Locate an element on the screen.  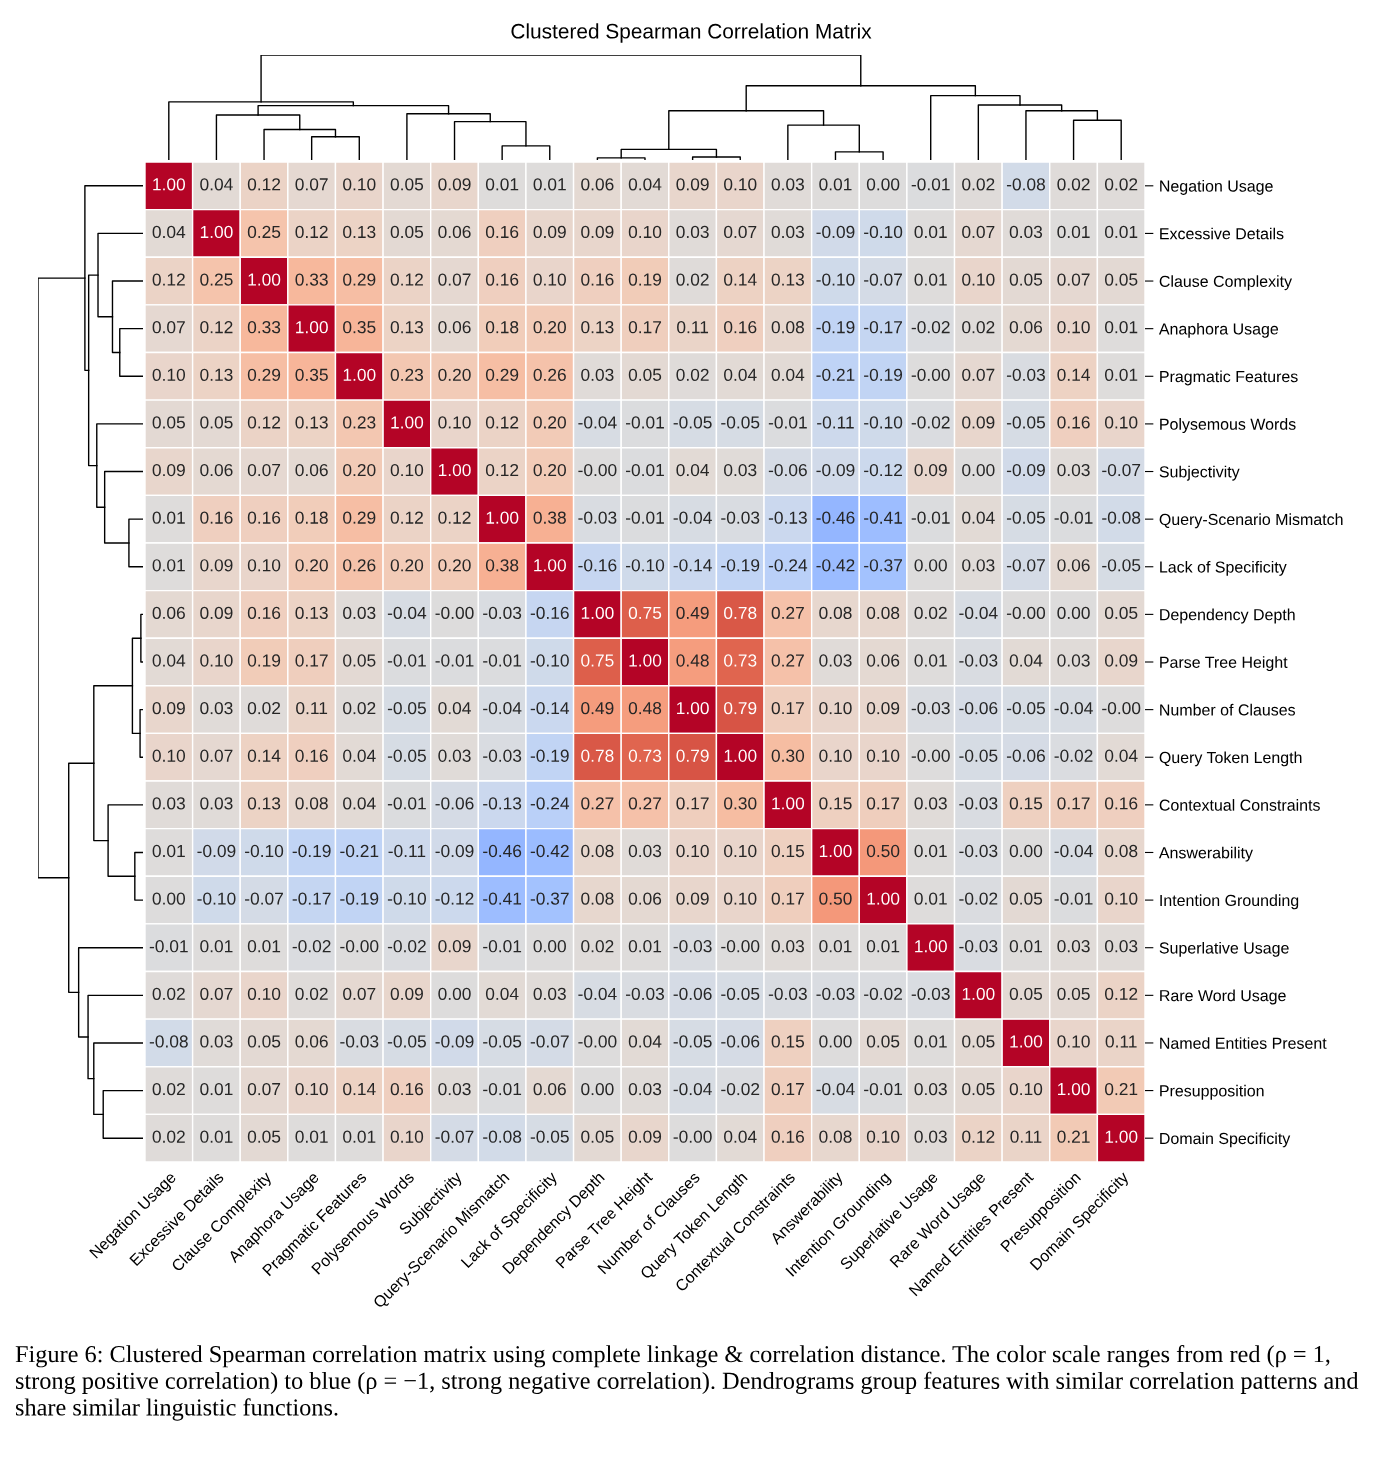
data-label: -0.08 is located at coordinates (502, 1136).